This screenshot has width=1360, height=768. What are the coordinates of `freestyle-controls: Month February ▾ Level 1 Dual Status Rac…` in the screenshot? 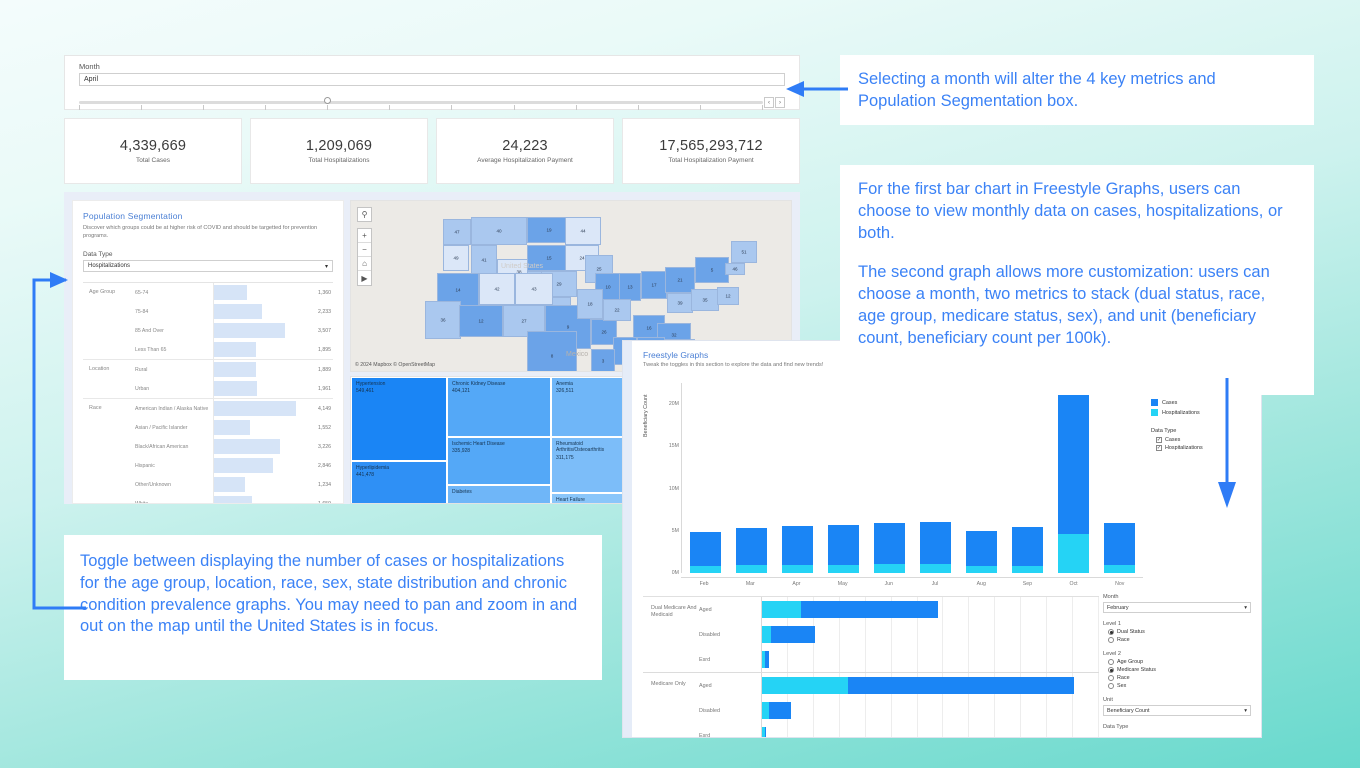 It's located at (1177, 663).